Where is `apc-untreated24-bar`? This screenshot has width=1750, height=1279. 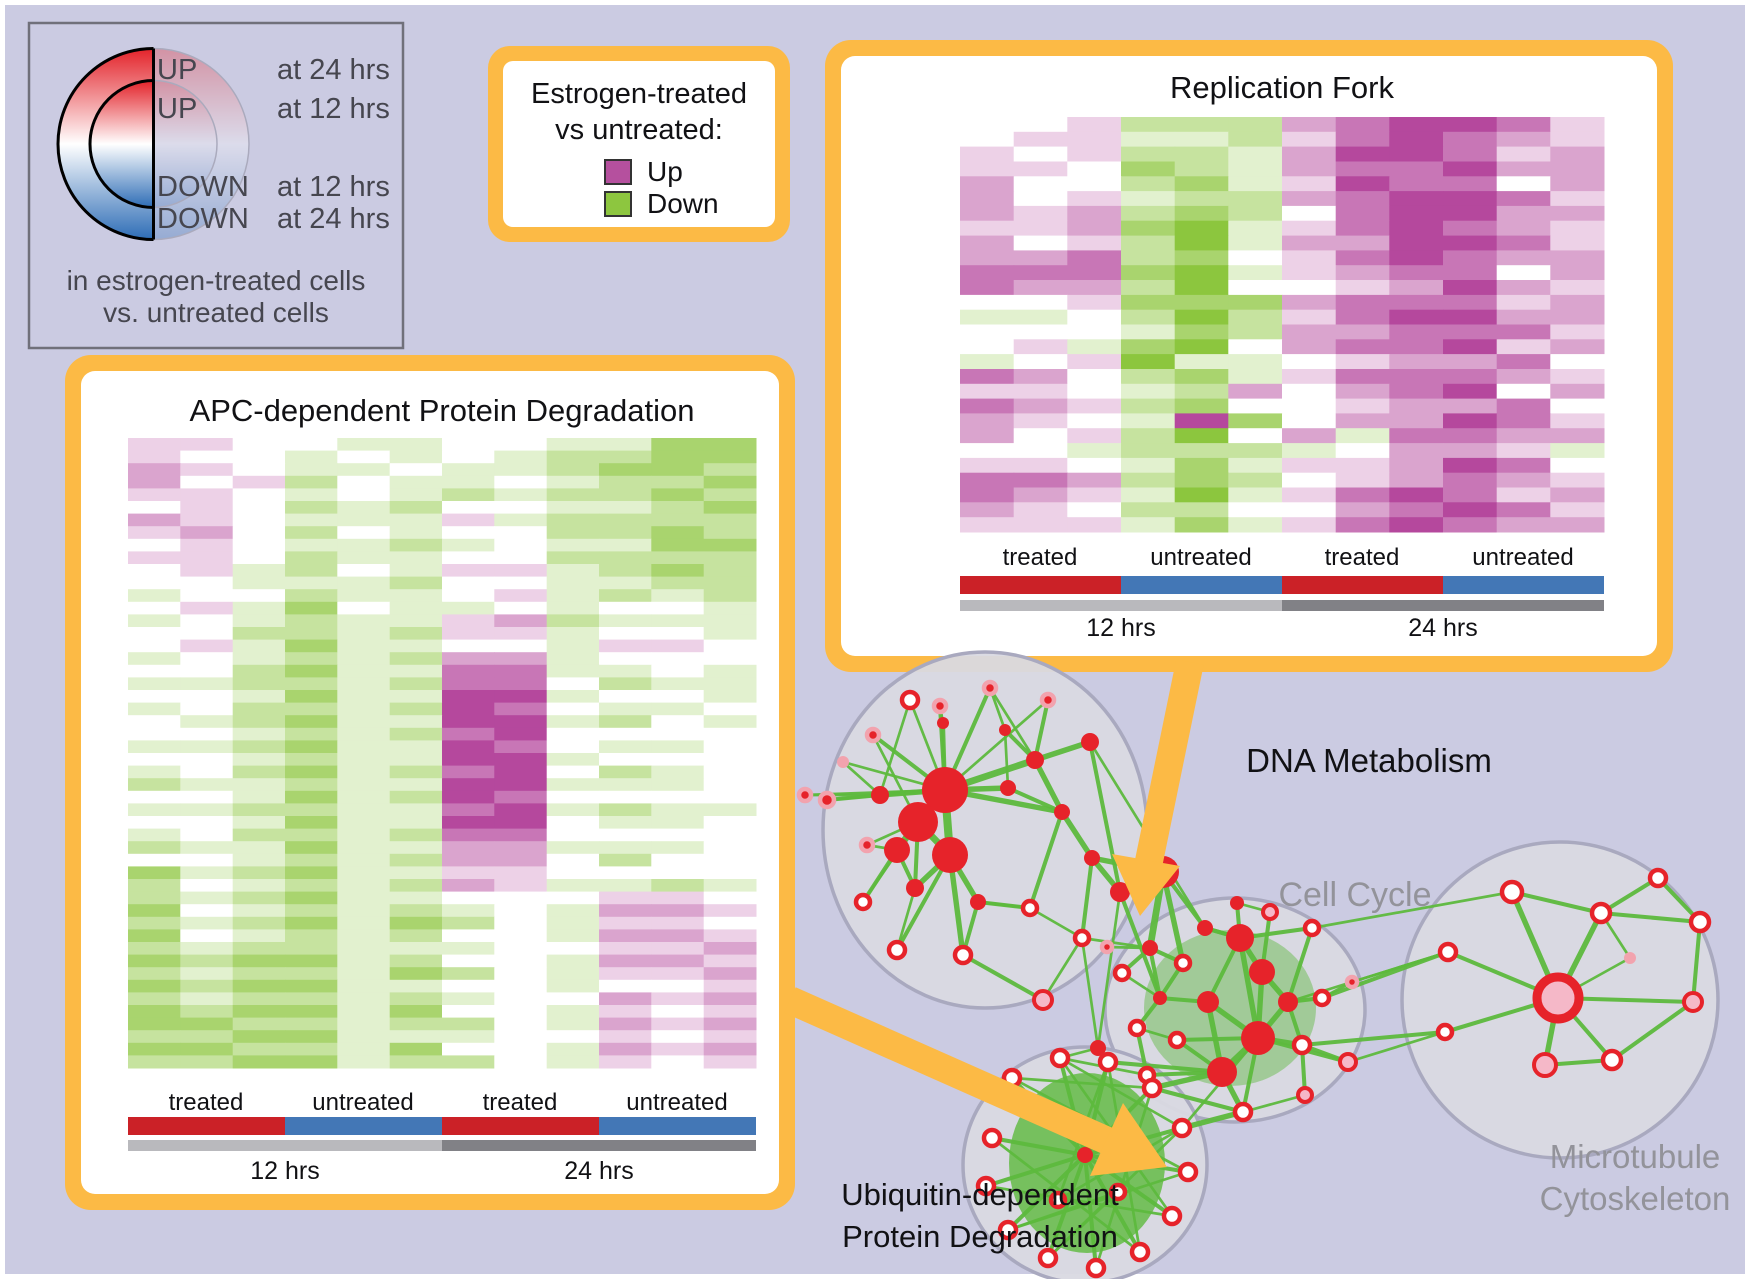 apc-untreated24-bar is located at coordinates (677, 1126).